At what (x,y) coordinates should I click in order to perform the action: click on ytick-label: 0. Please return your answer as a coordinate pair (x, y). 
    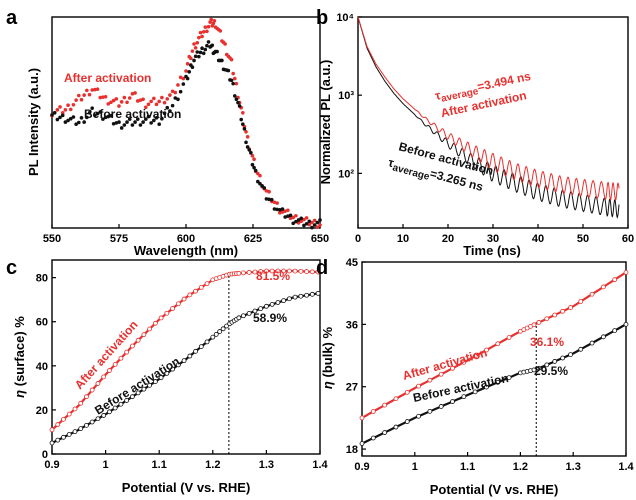
    Looking at the image, I should click on (45, 455).